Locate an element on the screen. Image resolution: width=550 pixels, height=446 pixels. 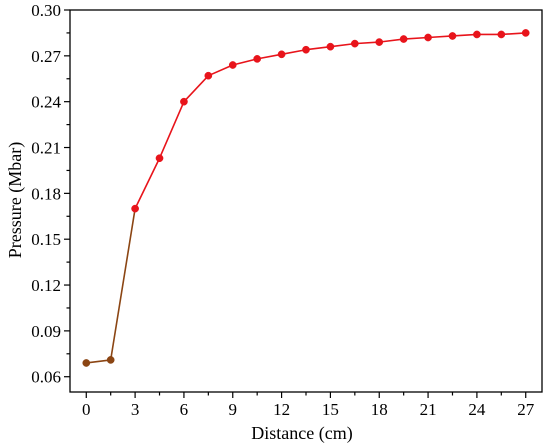
y-axis-title: Pressure (Mbar) is located at coordinates (15, 200).